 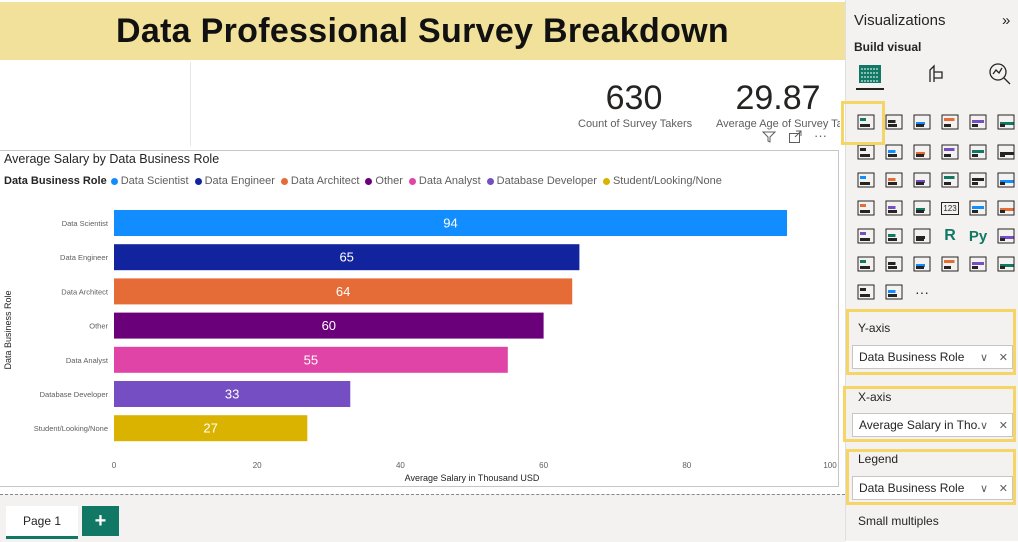 What do you see at coordinates (932, 357) in the screenshot?
I see `y-axis-field: Data Business Role ∨ ✕` at bounding box center [932, 357].